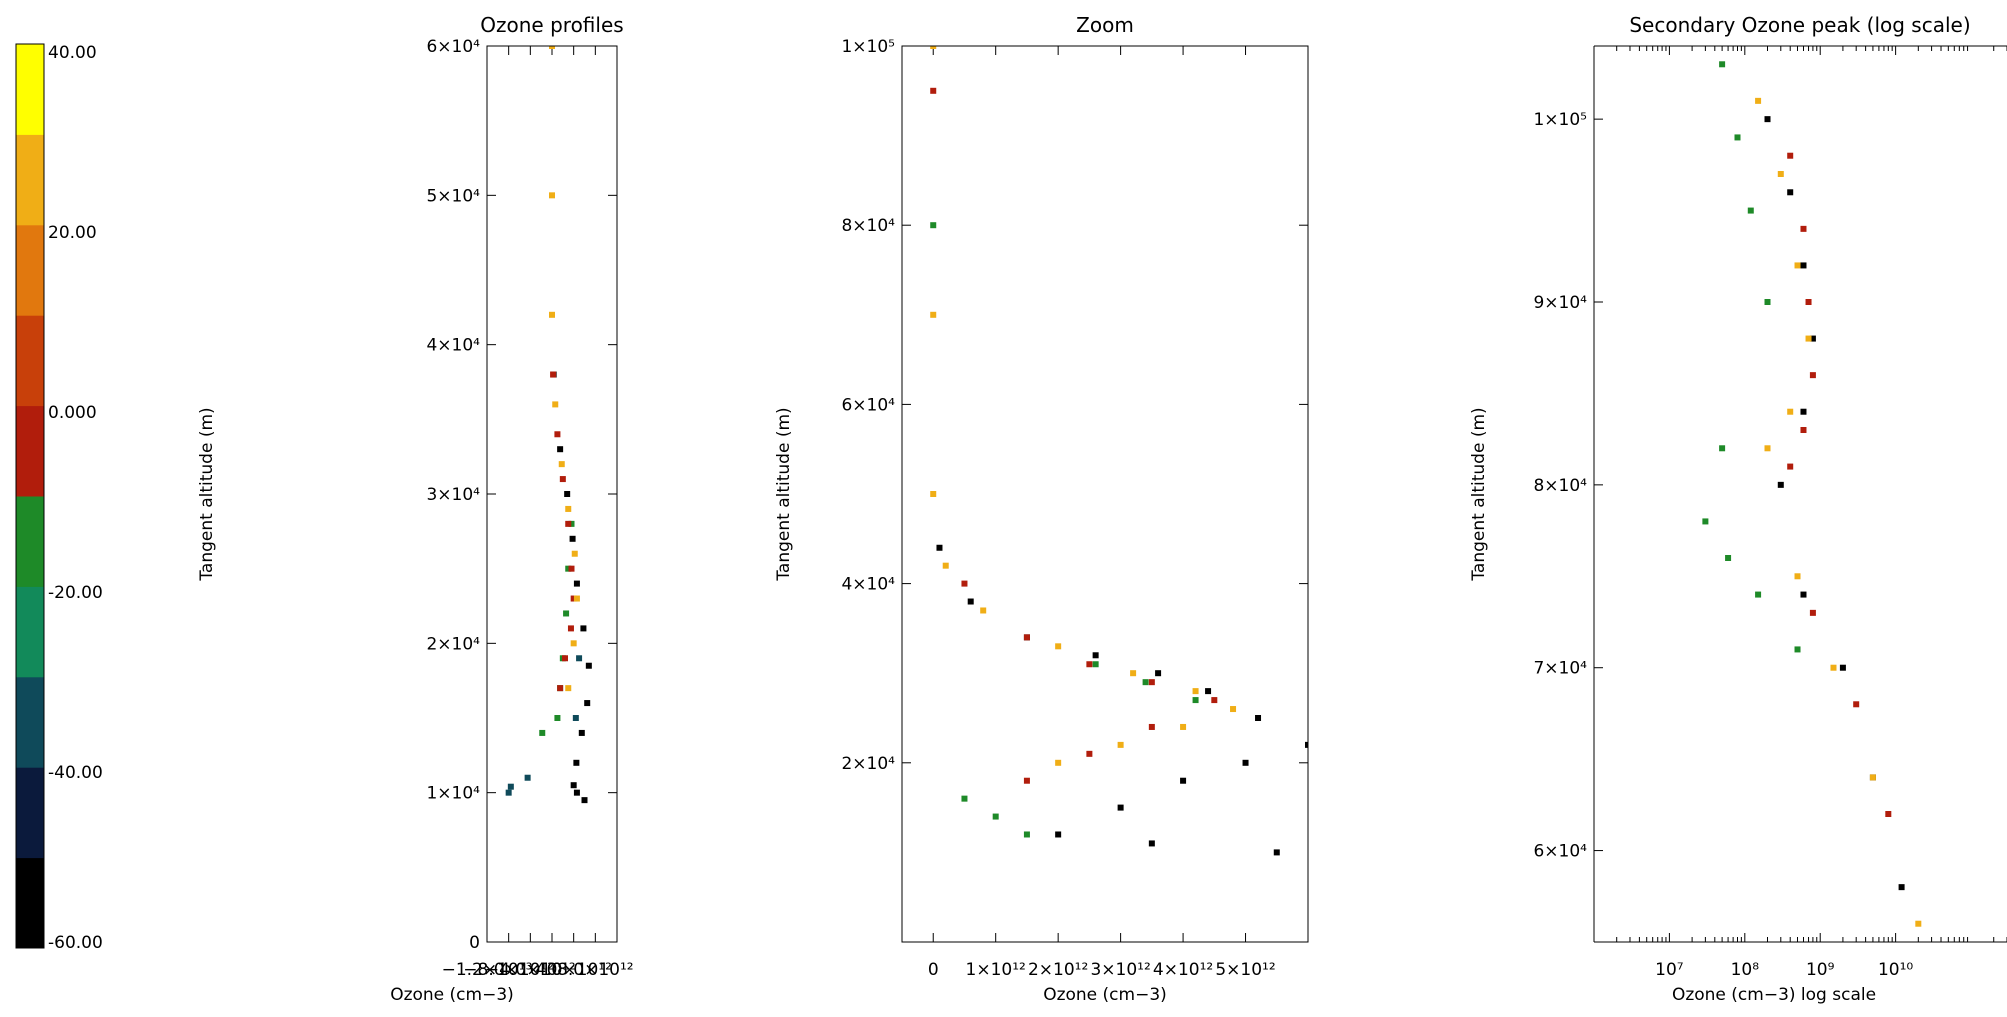 This screenshot has width=2007, height=1017. Describe the element at coordinates (1774, 995) in the screenshot. I see `panel-3-xlabel: Ozone (cm−3) log scale` at that location.